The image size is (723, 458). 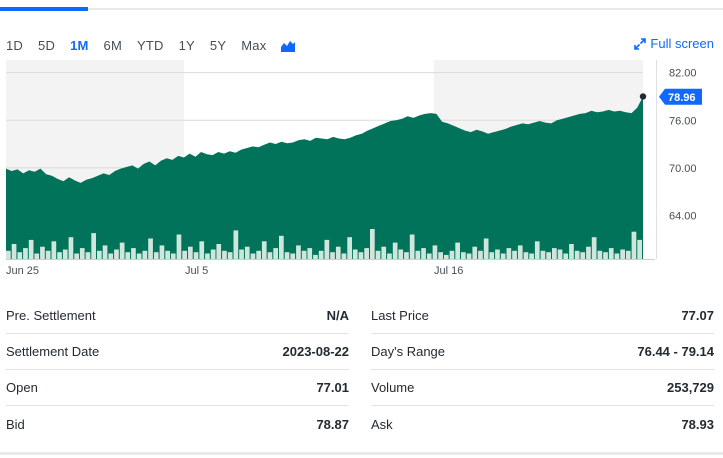 I want to click on range-5d-button: 5D, so click(x=47, y=45).